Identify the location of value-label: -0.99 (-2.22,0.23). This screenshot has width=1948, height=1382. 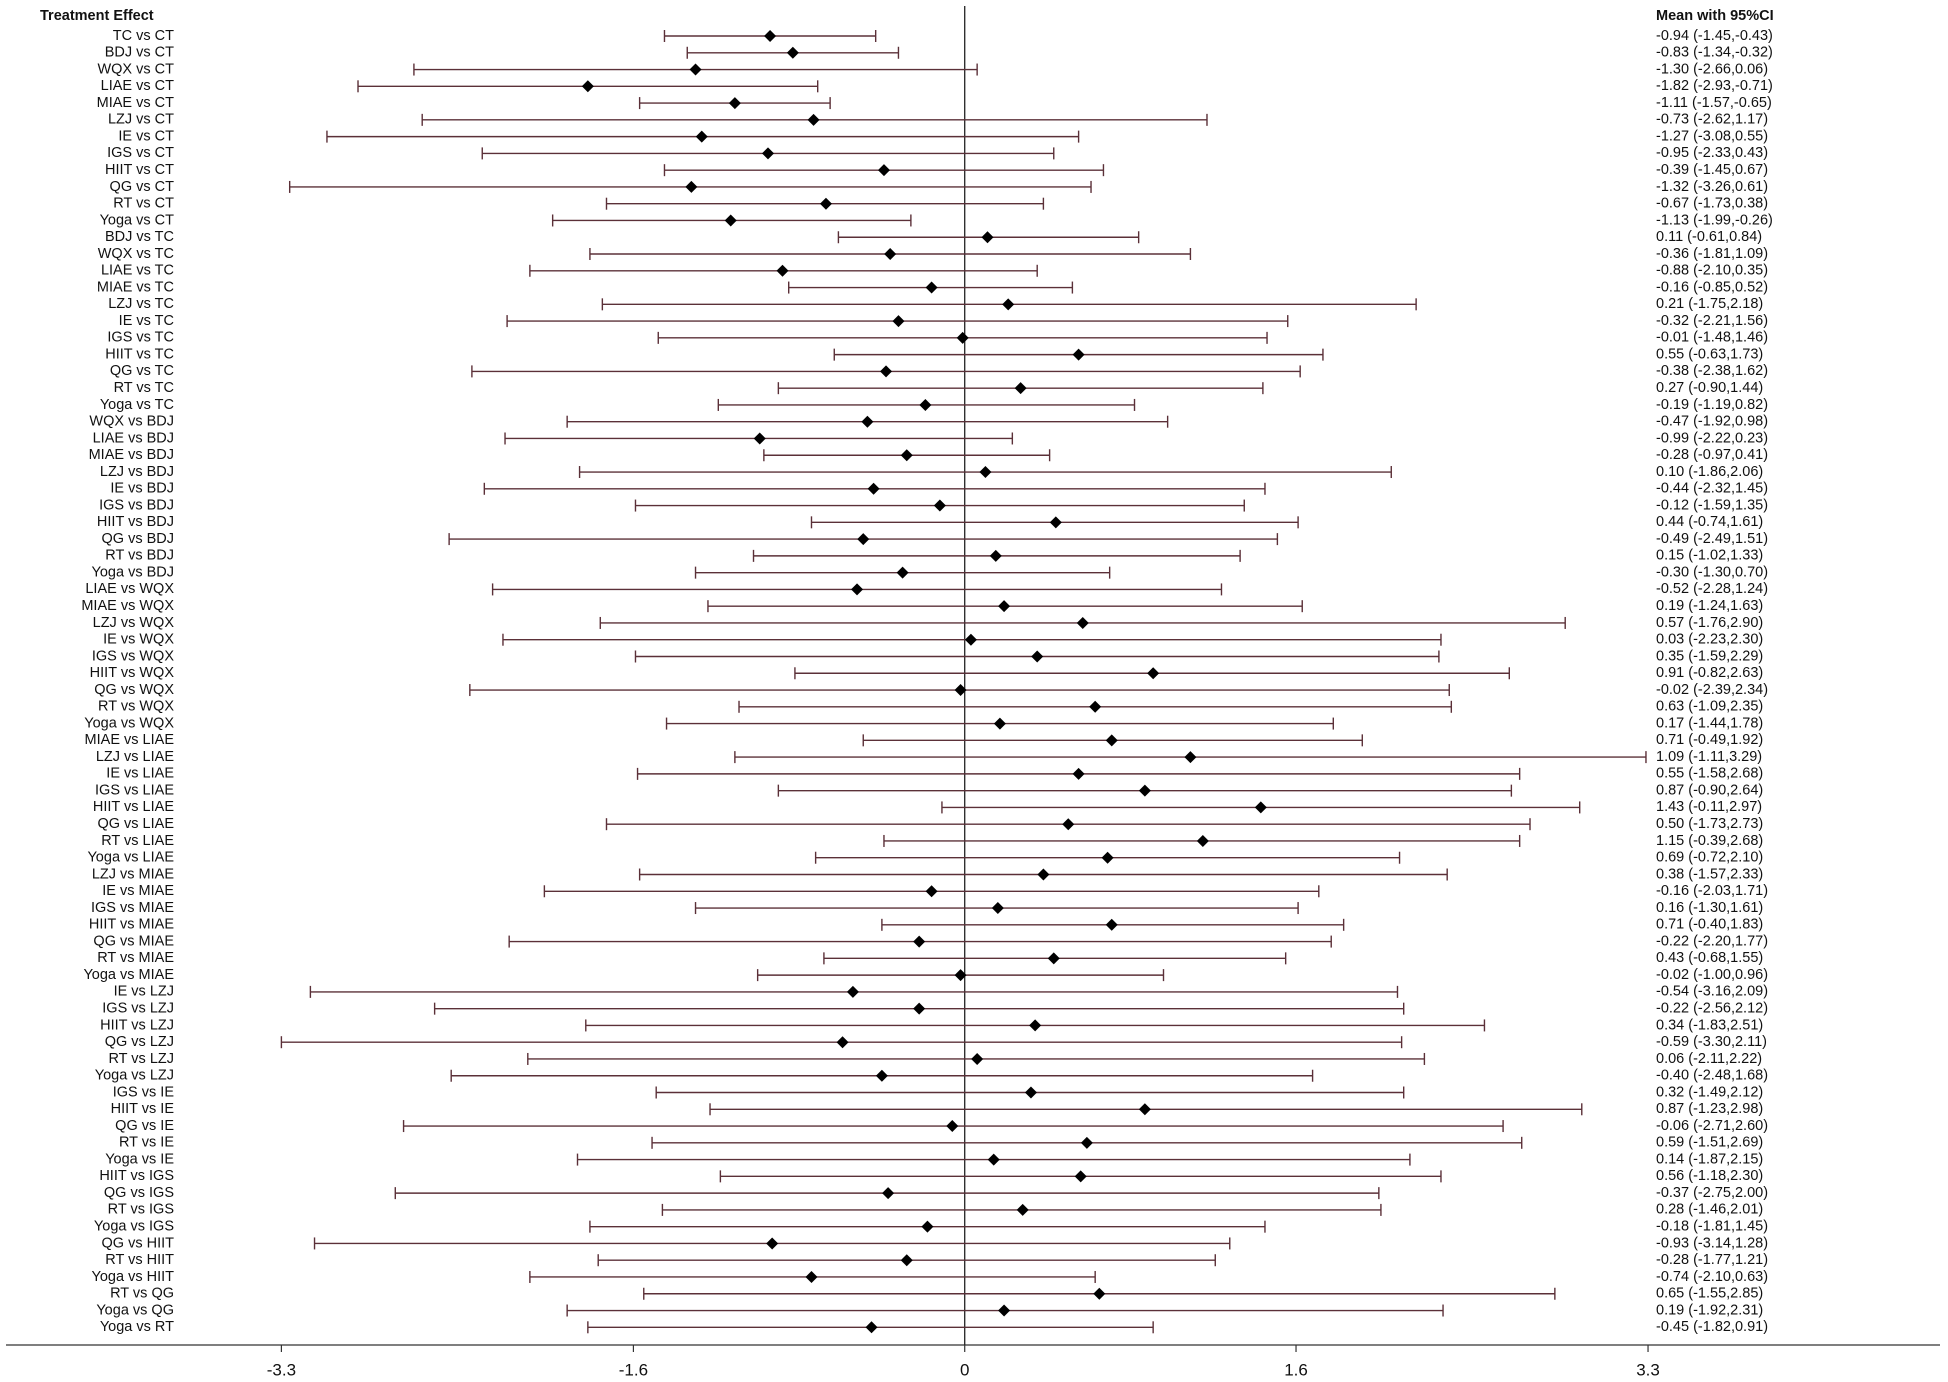
(1712, 438).